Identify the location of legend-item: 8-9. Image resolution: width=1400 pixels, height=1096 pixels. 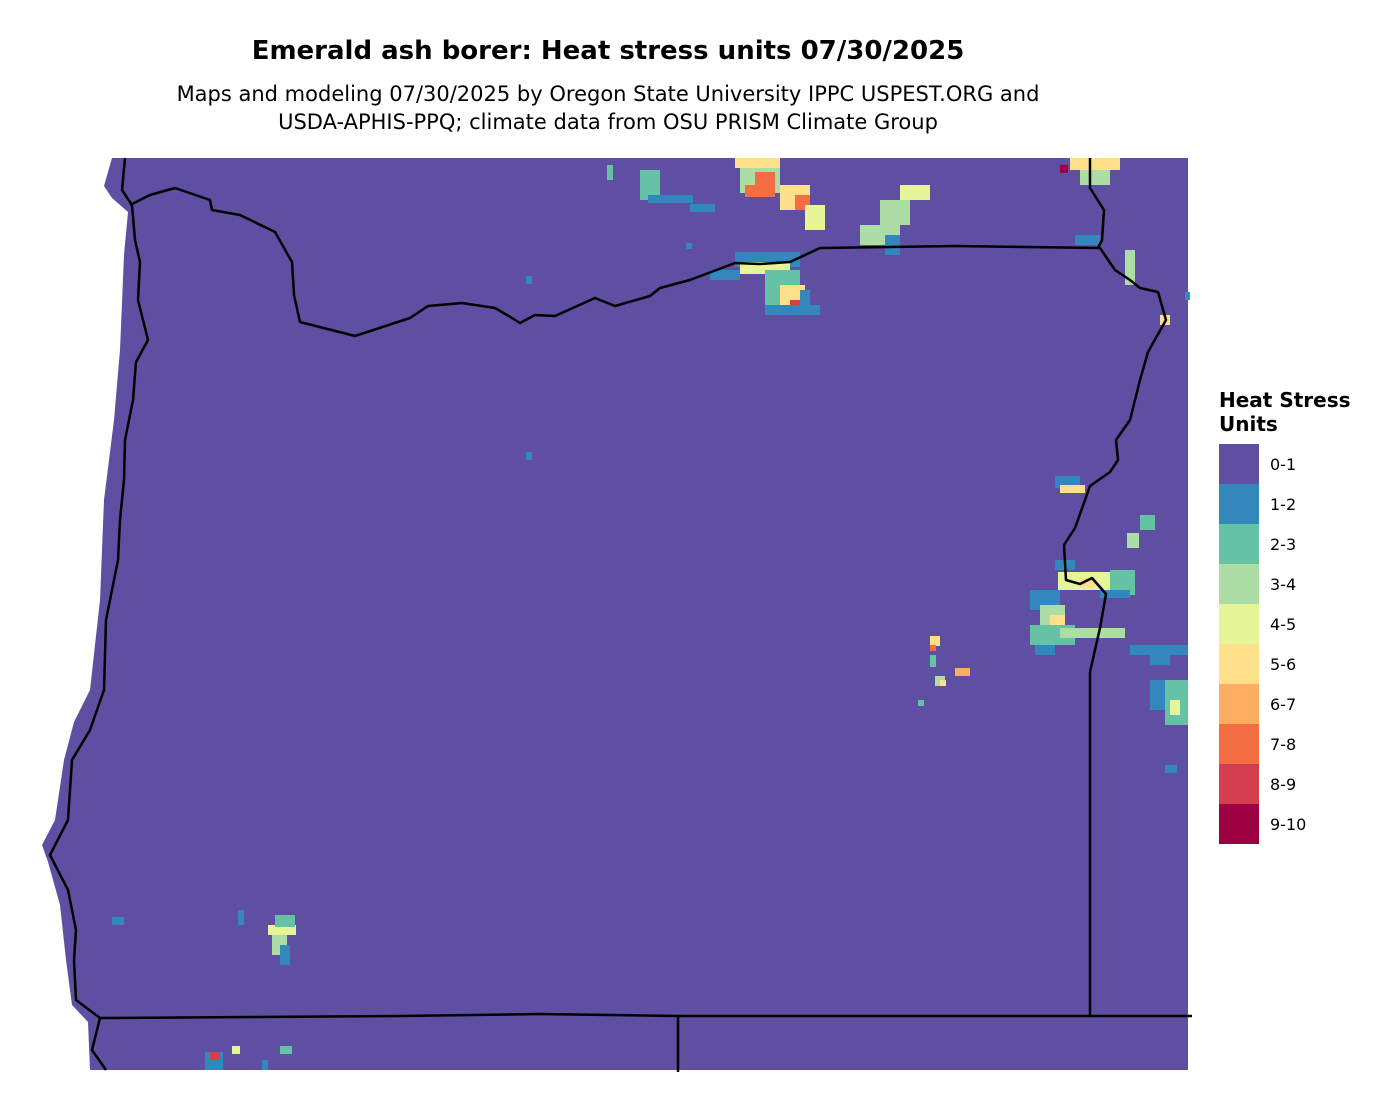
(1285, 784).